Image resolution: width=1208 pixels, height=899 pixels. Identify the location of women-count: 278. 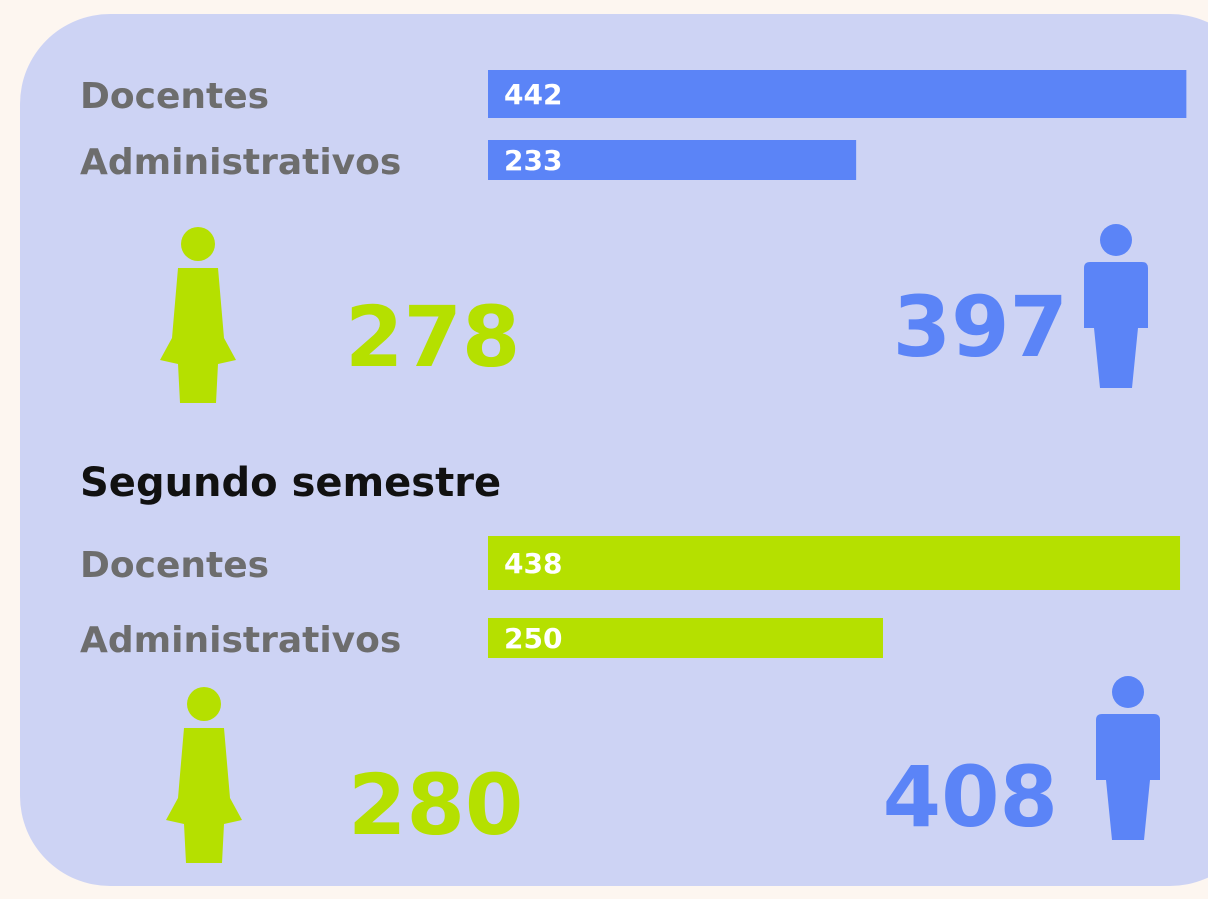
(432, 337).